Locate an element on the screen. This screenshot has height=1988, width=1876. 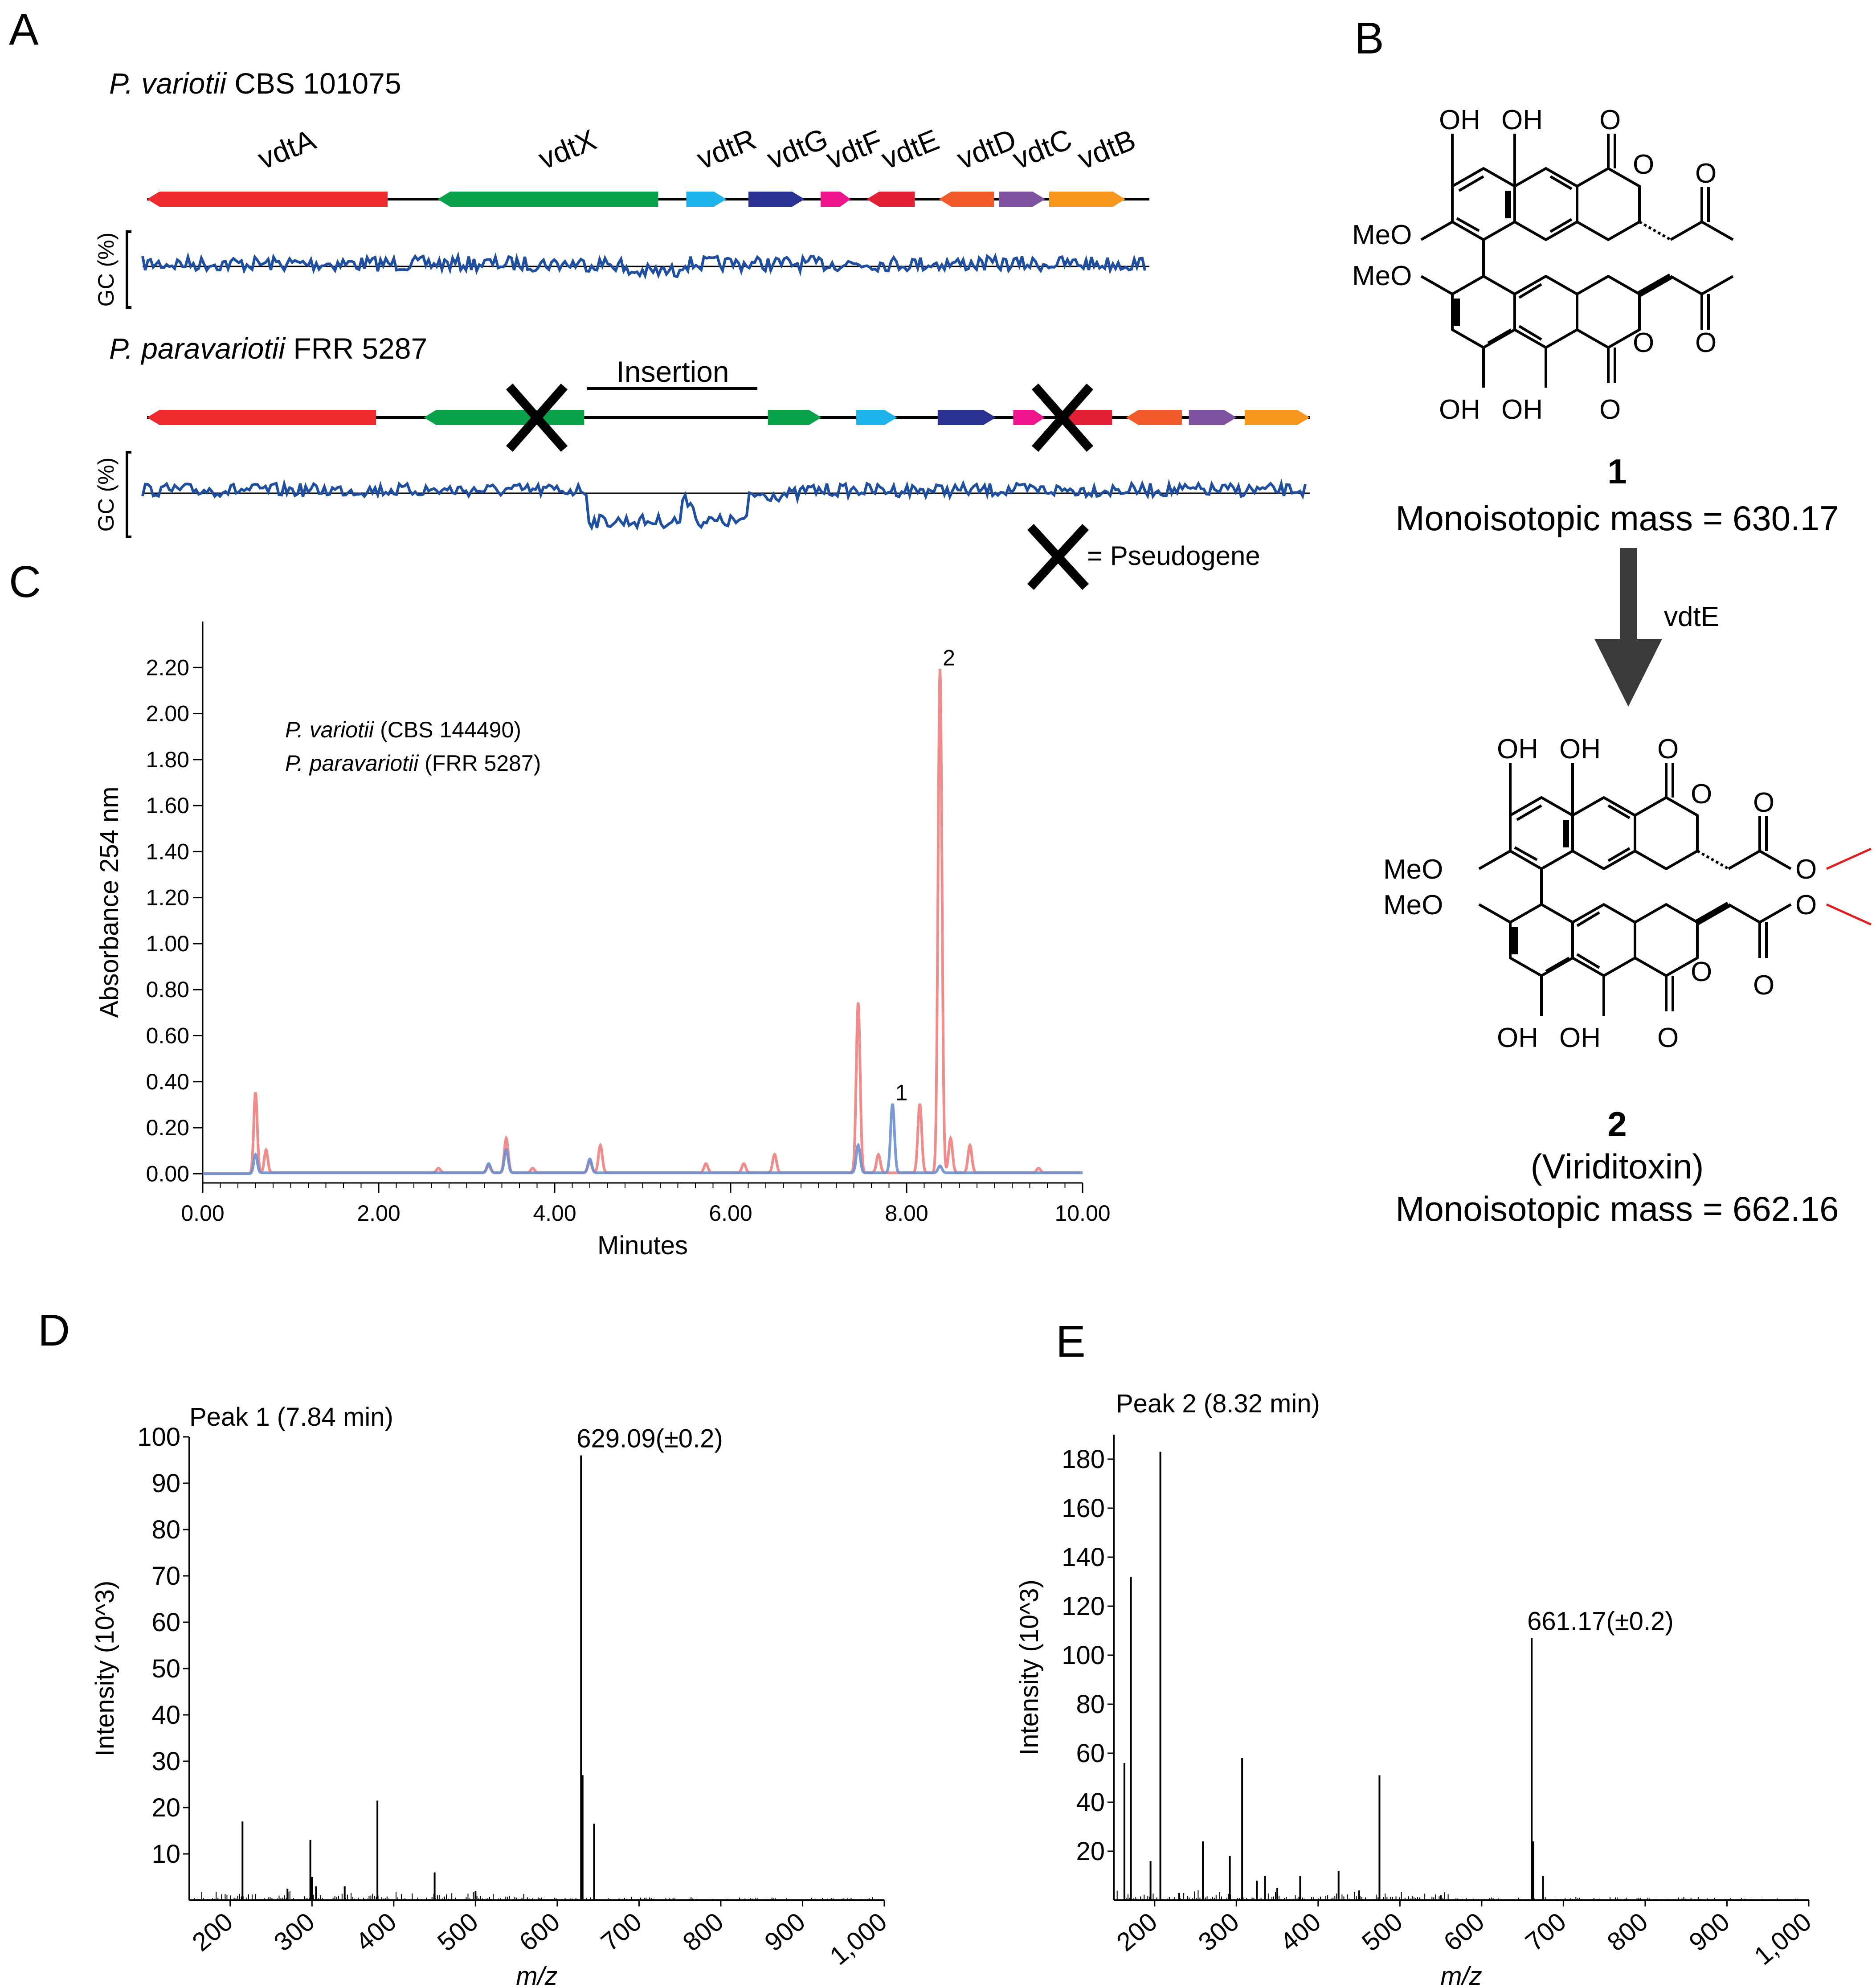
chartD-x-tick-label: 900 is located at coordinates (785, 1932).